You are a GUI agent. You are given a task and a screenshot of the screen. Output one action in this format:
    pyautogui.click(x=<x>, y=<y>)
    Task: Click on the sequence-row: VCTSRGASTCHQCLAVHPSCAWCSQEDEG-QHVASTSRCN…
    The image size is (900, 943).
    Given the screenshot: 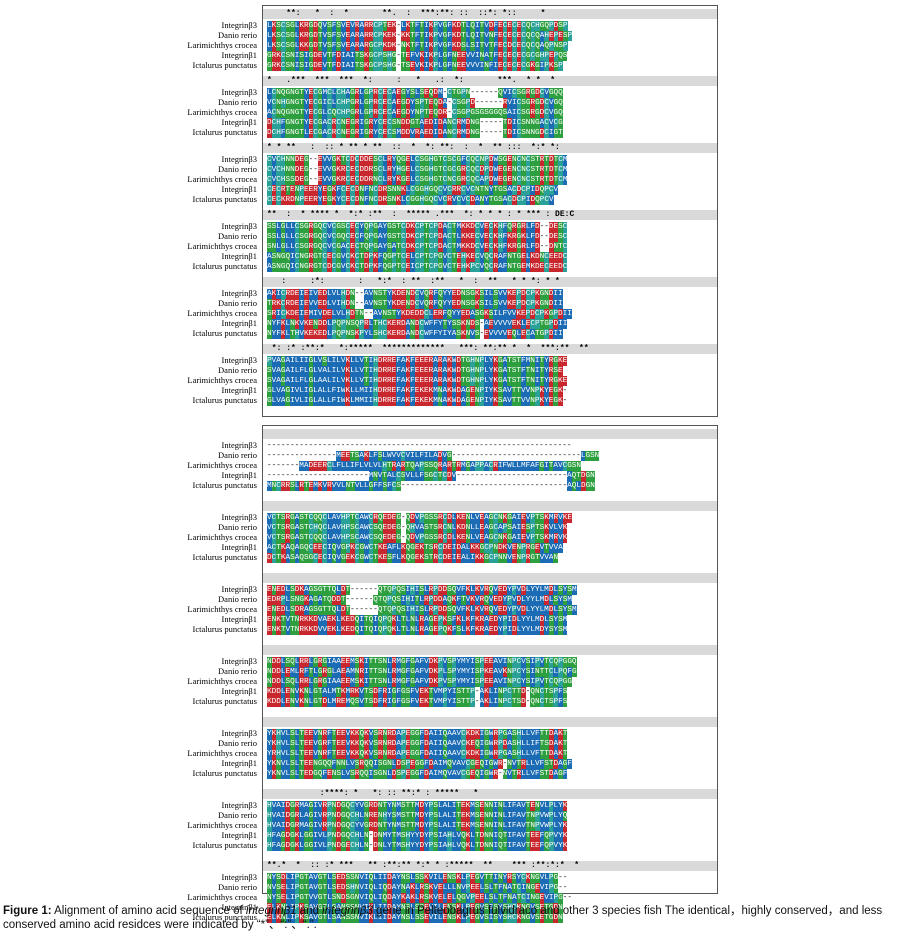 What is the action you would take?
    pyautogui.click(x=417, y=528)
    